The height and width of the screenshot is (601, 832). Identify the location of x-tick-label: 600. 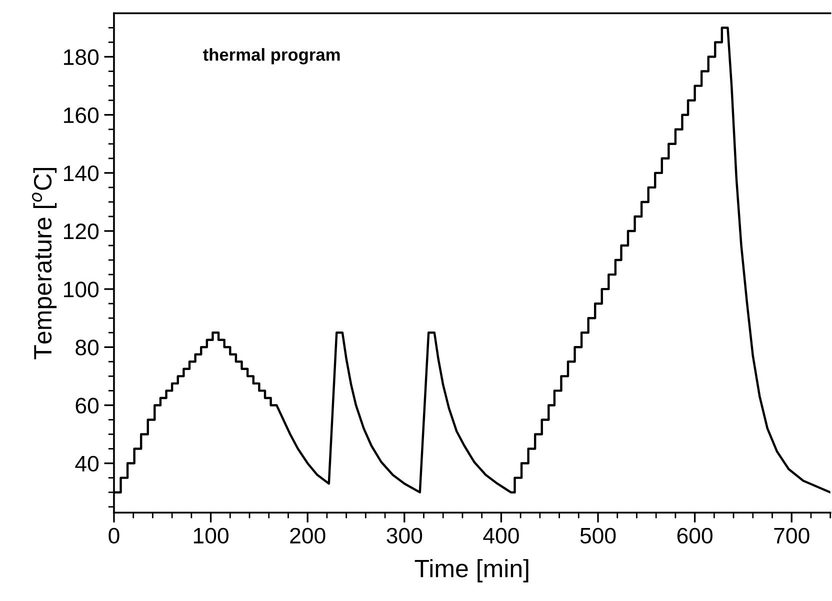
(694, 536).